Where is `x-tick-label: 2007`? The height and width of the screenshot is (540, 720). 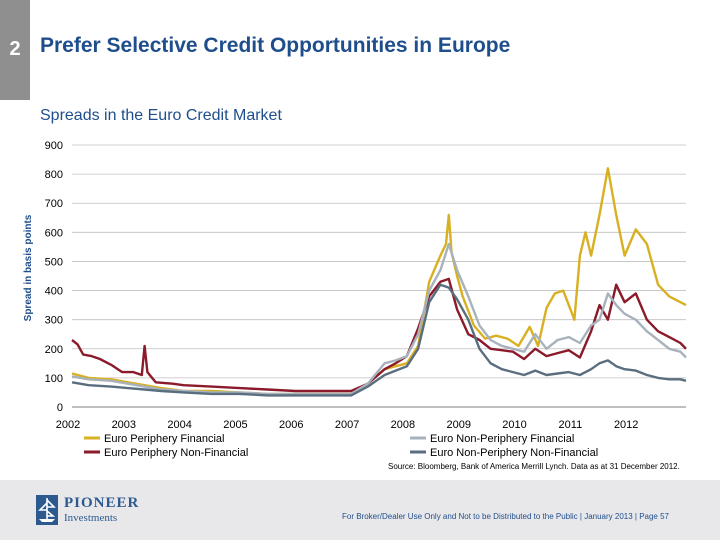
x-tick-label: 2007 is located at coordinates (347, 425).